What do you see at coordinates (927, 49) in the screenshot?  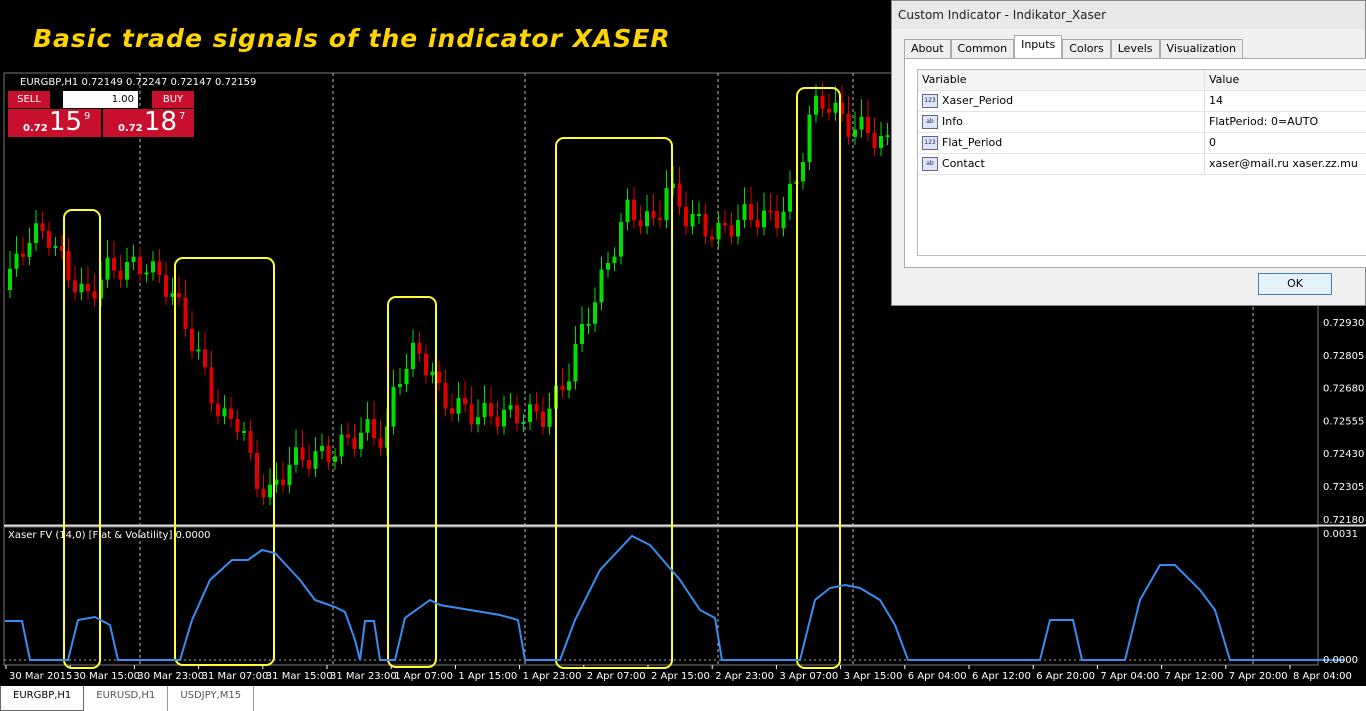 I see `dialog-tab: About` at bounding box center [927, 49].